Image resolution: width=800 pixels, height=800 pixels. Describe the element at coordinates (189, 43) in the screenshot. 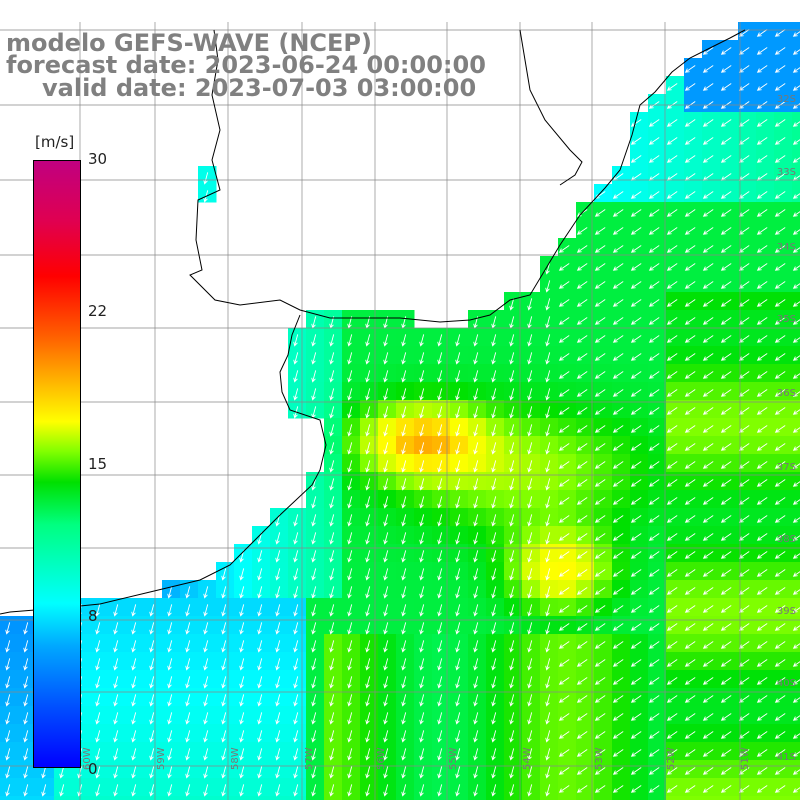

I see `map-title-model: modelo GEFS-WAVE (NCEP)` at that location.